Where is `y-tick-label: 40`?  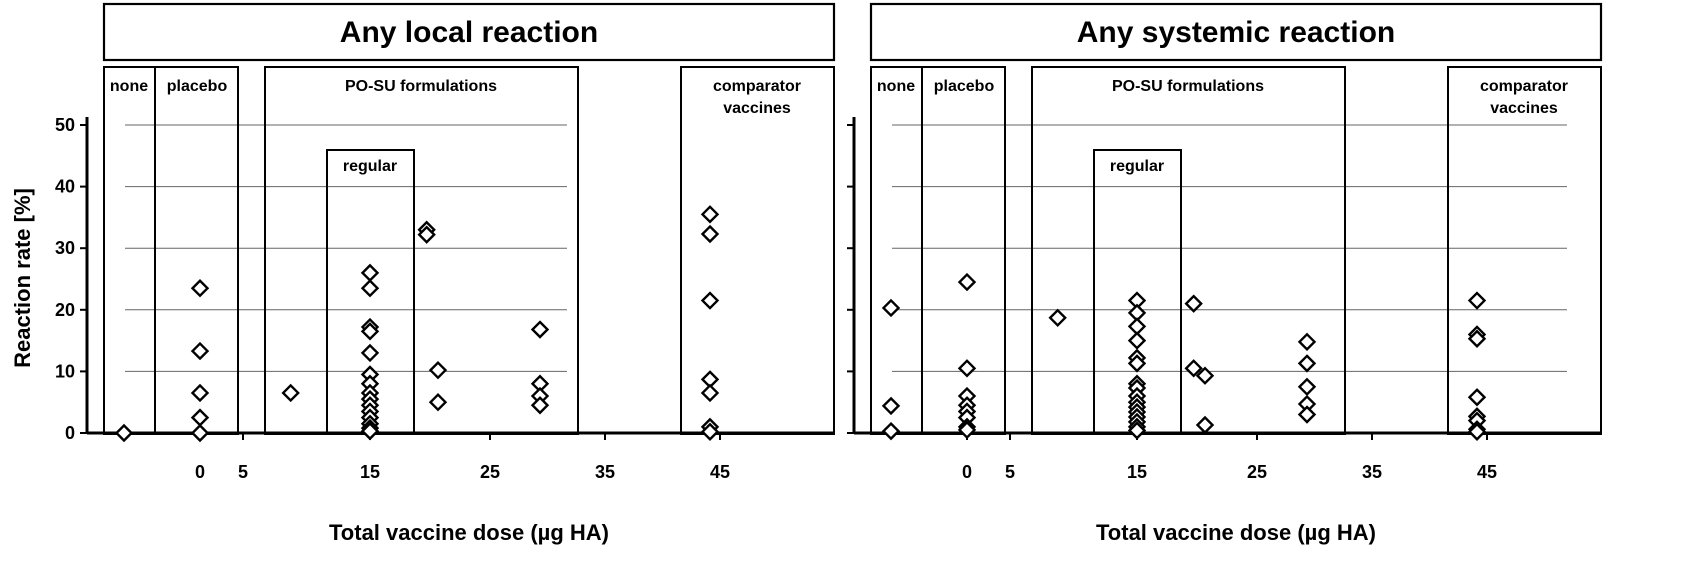
y-tick-label: 40 is located at coordinates (65, 187).